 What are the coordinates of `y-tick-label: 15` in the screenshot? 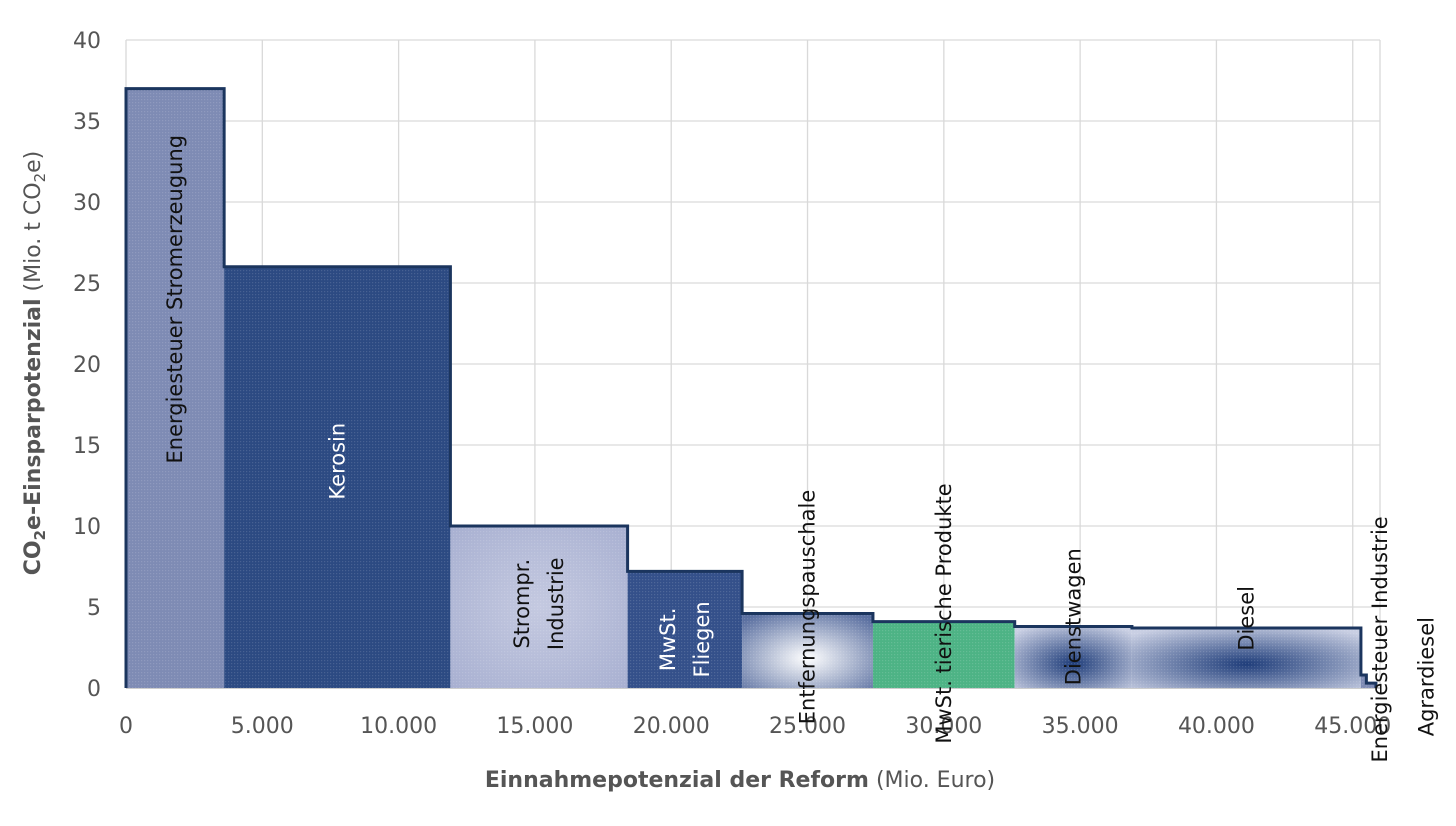 It's located at (87, 446).